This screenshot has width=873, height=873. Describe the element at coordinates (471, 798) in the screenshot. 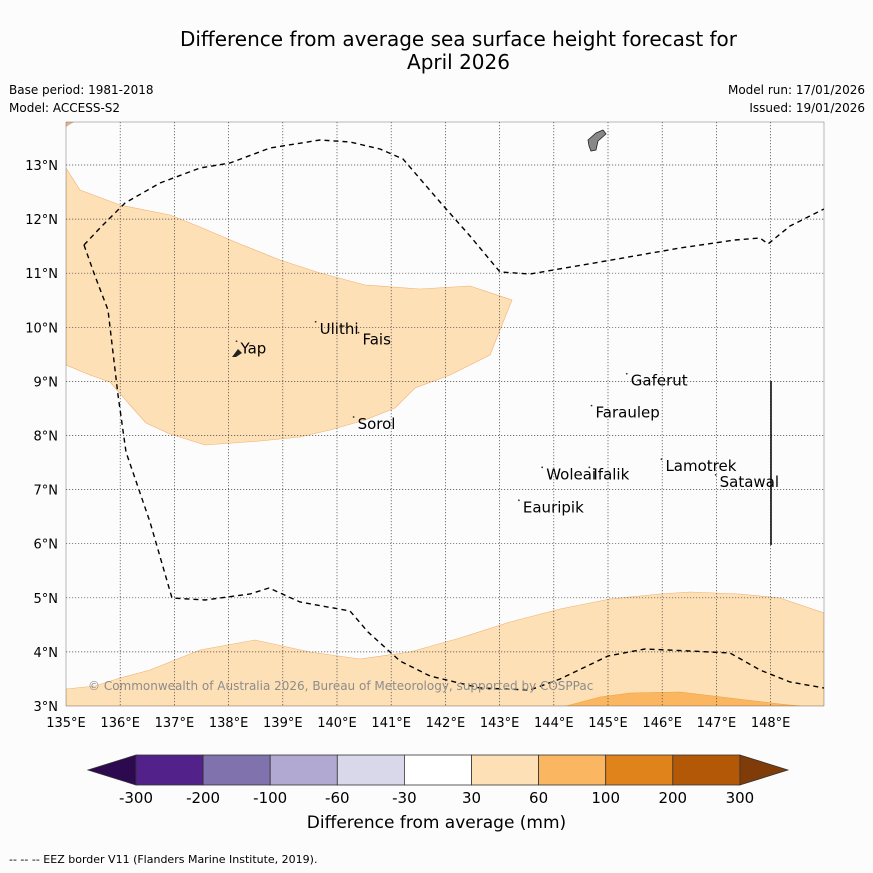

I see `colorbar-tick-label: 30` at that location.